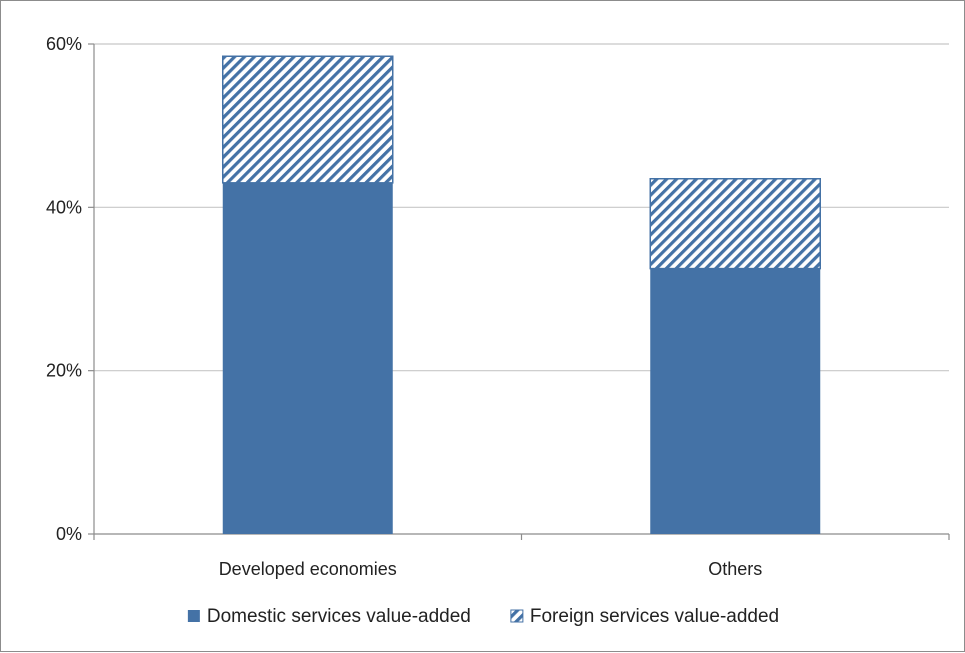 The height and width of the screenshot is (653, 965). Describe the element at coordinates (69, 534) in the screenshot. I see `y-tick-label: 0%` at that location.